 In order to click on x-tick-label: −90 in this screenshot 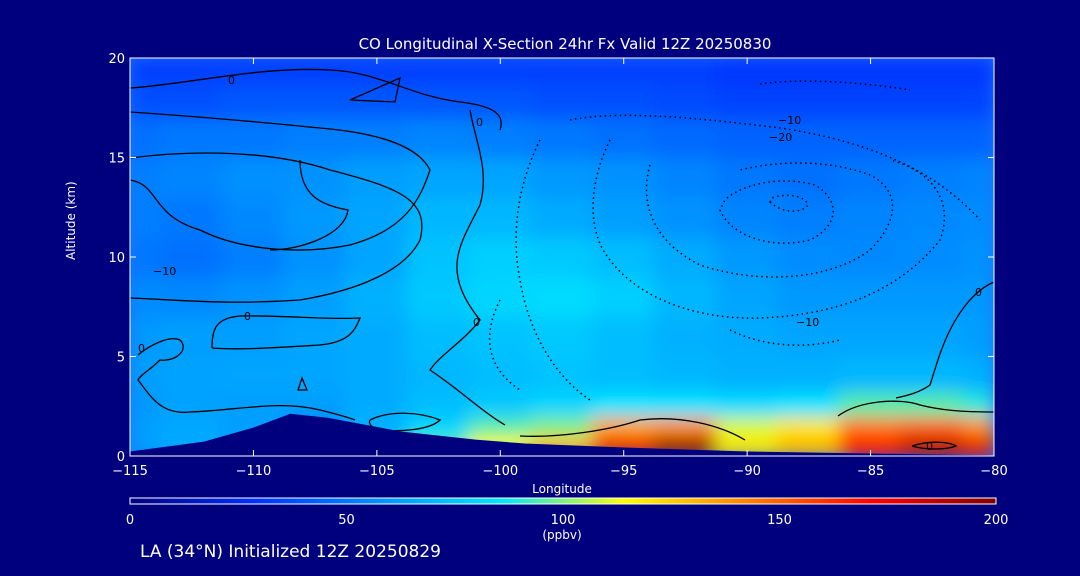, I will do `click(746, 471)`.